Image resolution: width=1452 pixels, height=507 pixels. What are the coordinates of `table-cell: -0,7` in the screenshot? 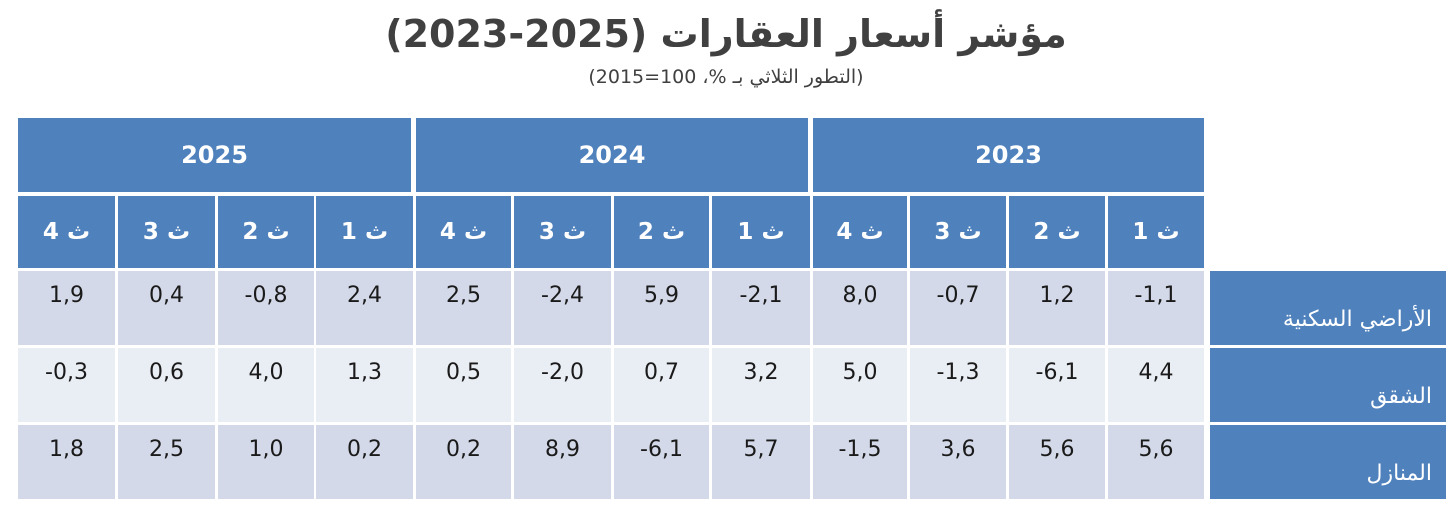 It's located at (958, 308).